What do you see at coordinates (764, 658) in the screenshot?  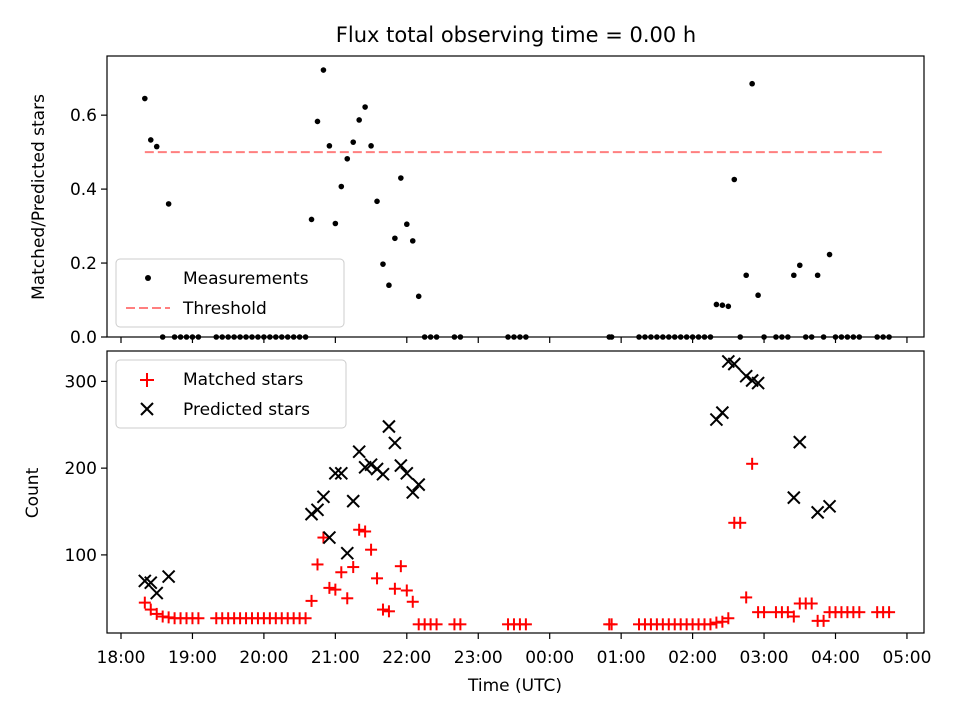 I see `xtick-label: 03:00` at bounding box center [764, 658].